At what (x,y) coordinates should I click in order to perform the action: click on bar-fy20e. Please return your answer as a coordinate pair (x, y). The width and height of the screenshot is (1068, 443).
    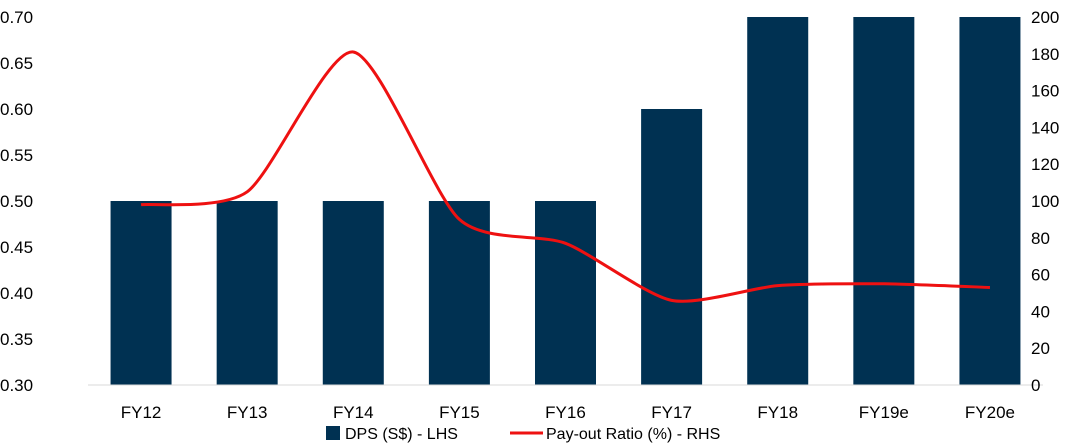
    Looking at the image, I should click on (990, 201).